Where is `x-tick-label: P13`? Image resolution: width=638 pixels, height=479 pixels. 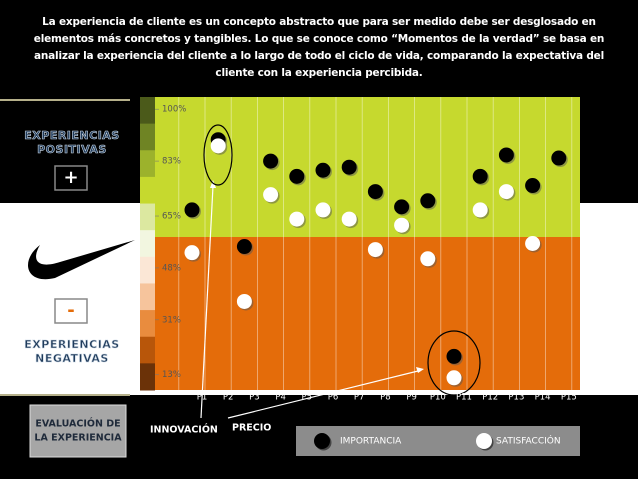 x-tick-label: P13 is located at coordinates (516, 398).